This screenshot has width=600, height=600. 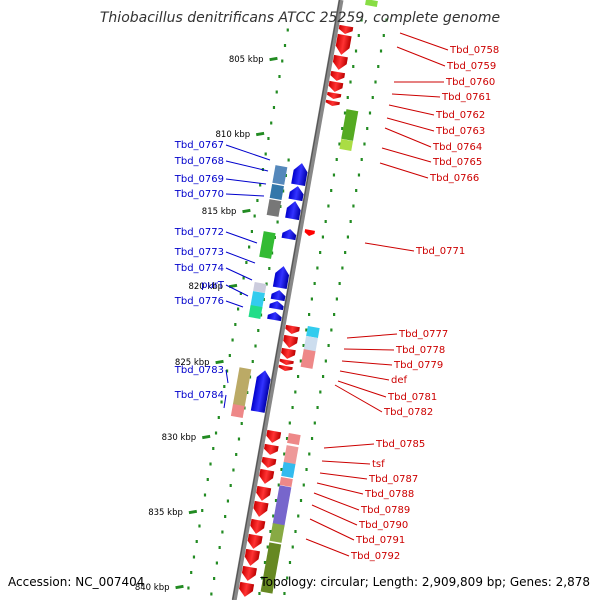 What do you see at coordinates (199, 232) in the screenshot?
I see `forward-gene-label: Tbd_0772` at bounding box center [199, 232].